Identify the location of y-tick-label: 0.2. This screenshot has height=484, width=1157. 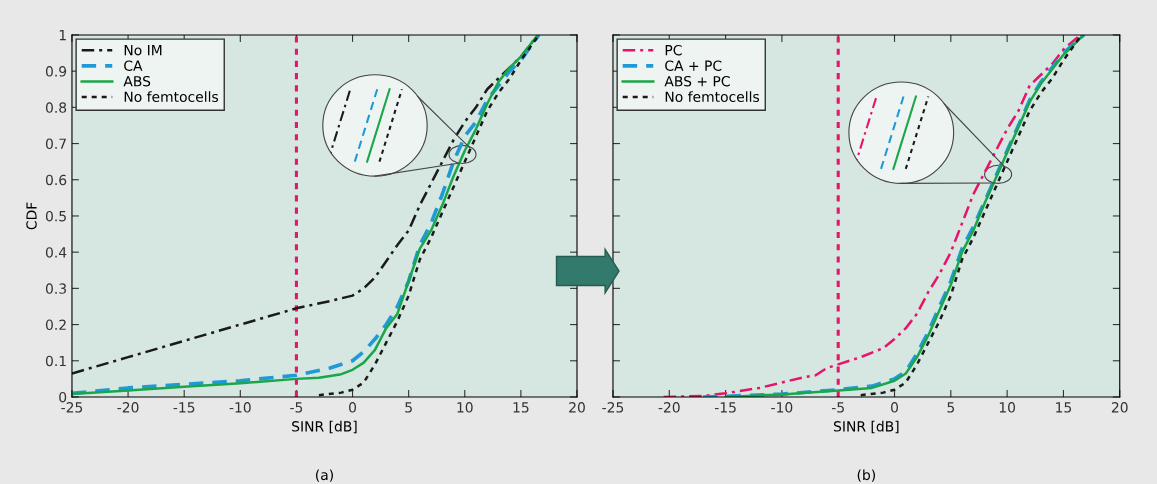
(55, 325).